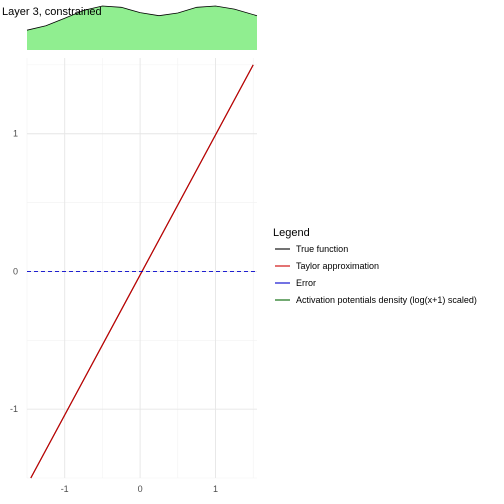 This screenshot has width=504, height=504. What do you see at coordinates (142, 18) in the screenshot?
I see `density-outline` at bounding box center [142, 18].